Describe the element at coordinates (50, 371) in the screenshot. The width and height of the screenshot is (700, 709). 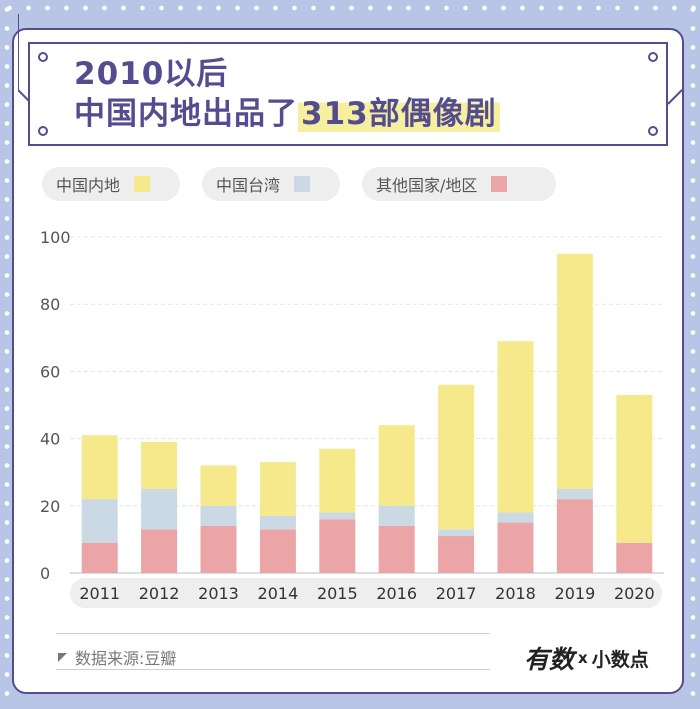
I see `y-tick-label: 60` at that location.